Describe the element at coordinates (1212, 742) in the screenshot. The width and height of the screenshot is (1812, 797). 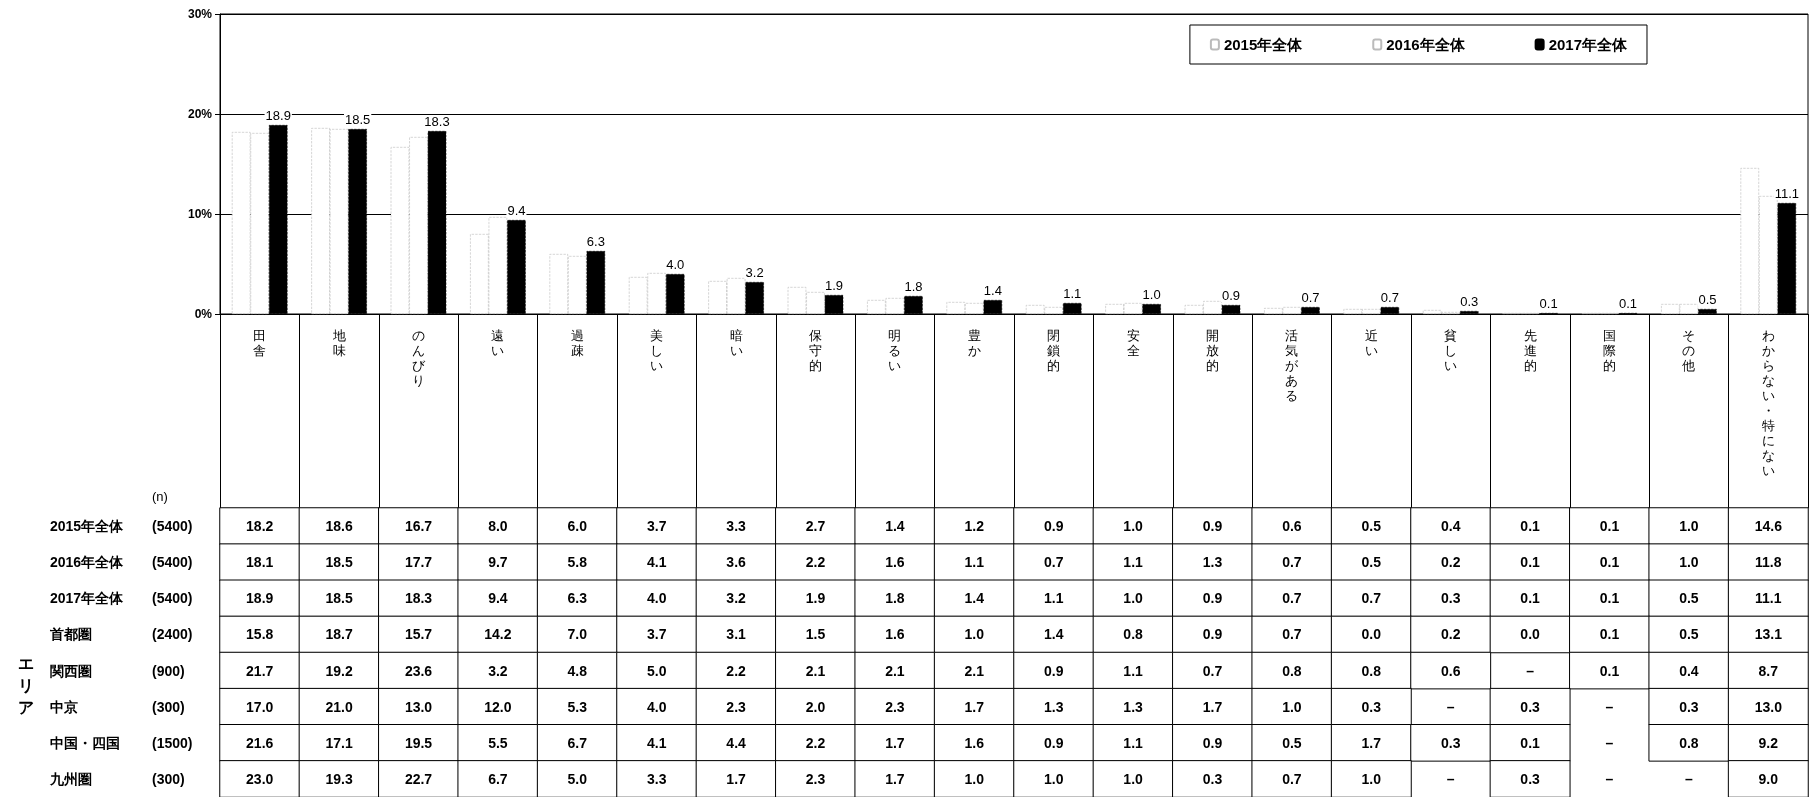
I see `data-label: 0.9` at that location.